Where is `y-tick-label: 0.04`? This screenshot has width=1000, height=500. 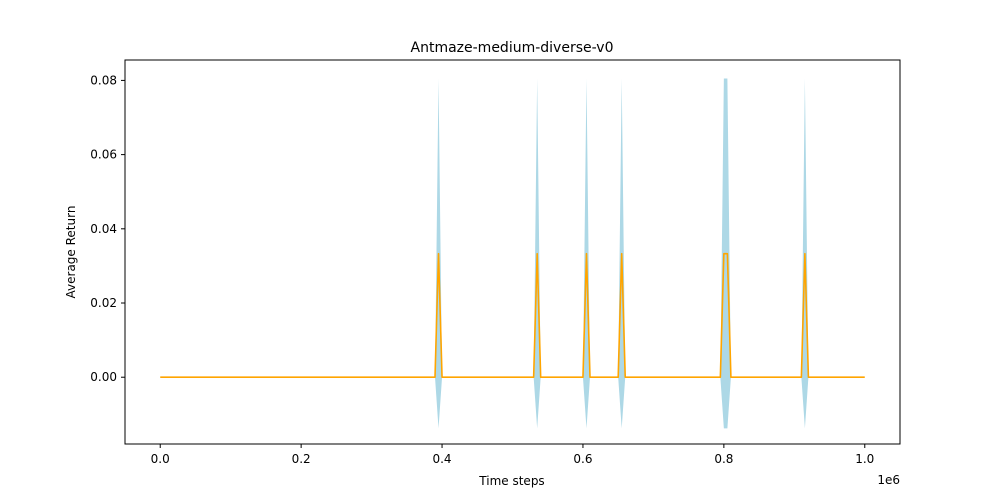
y-tick-label: 0.04 is located at coordinates (103, 229).